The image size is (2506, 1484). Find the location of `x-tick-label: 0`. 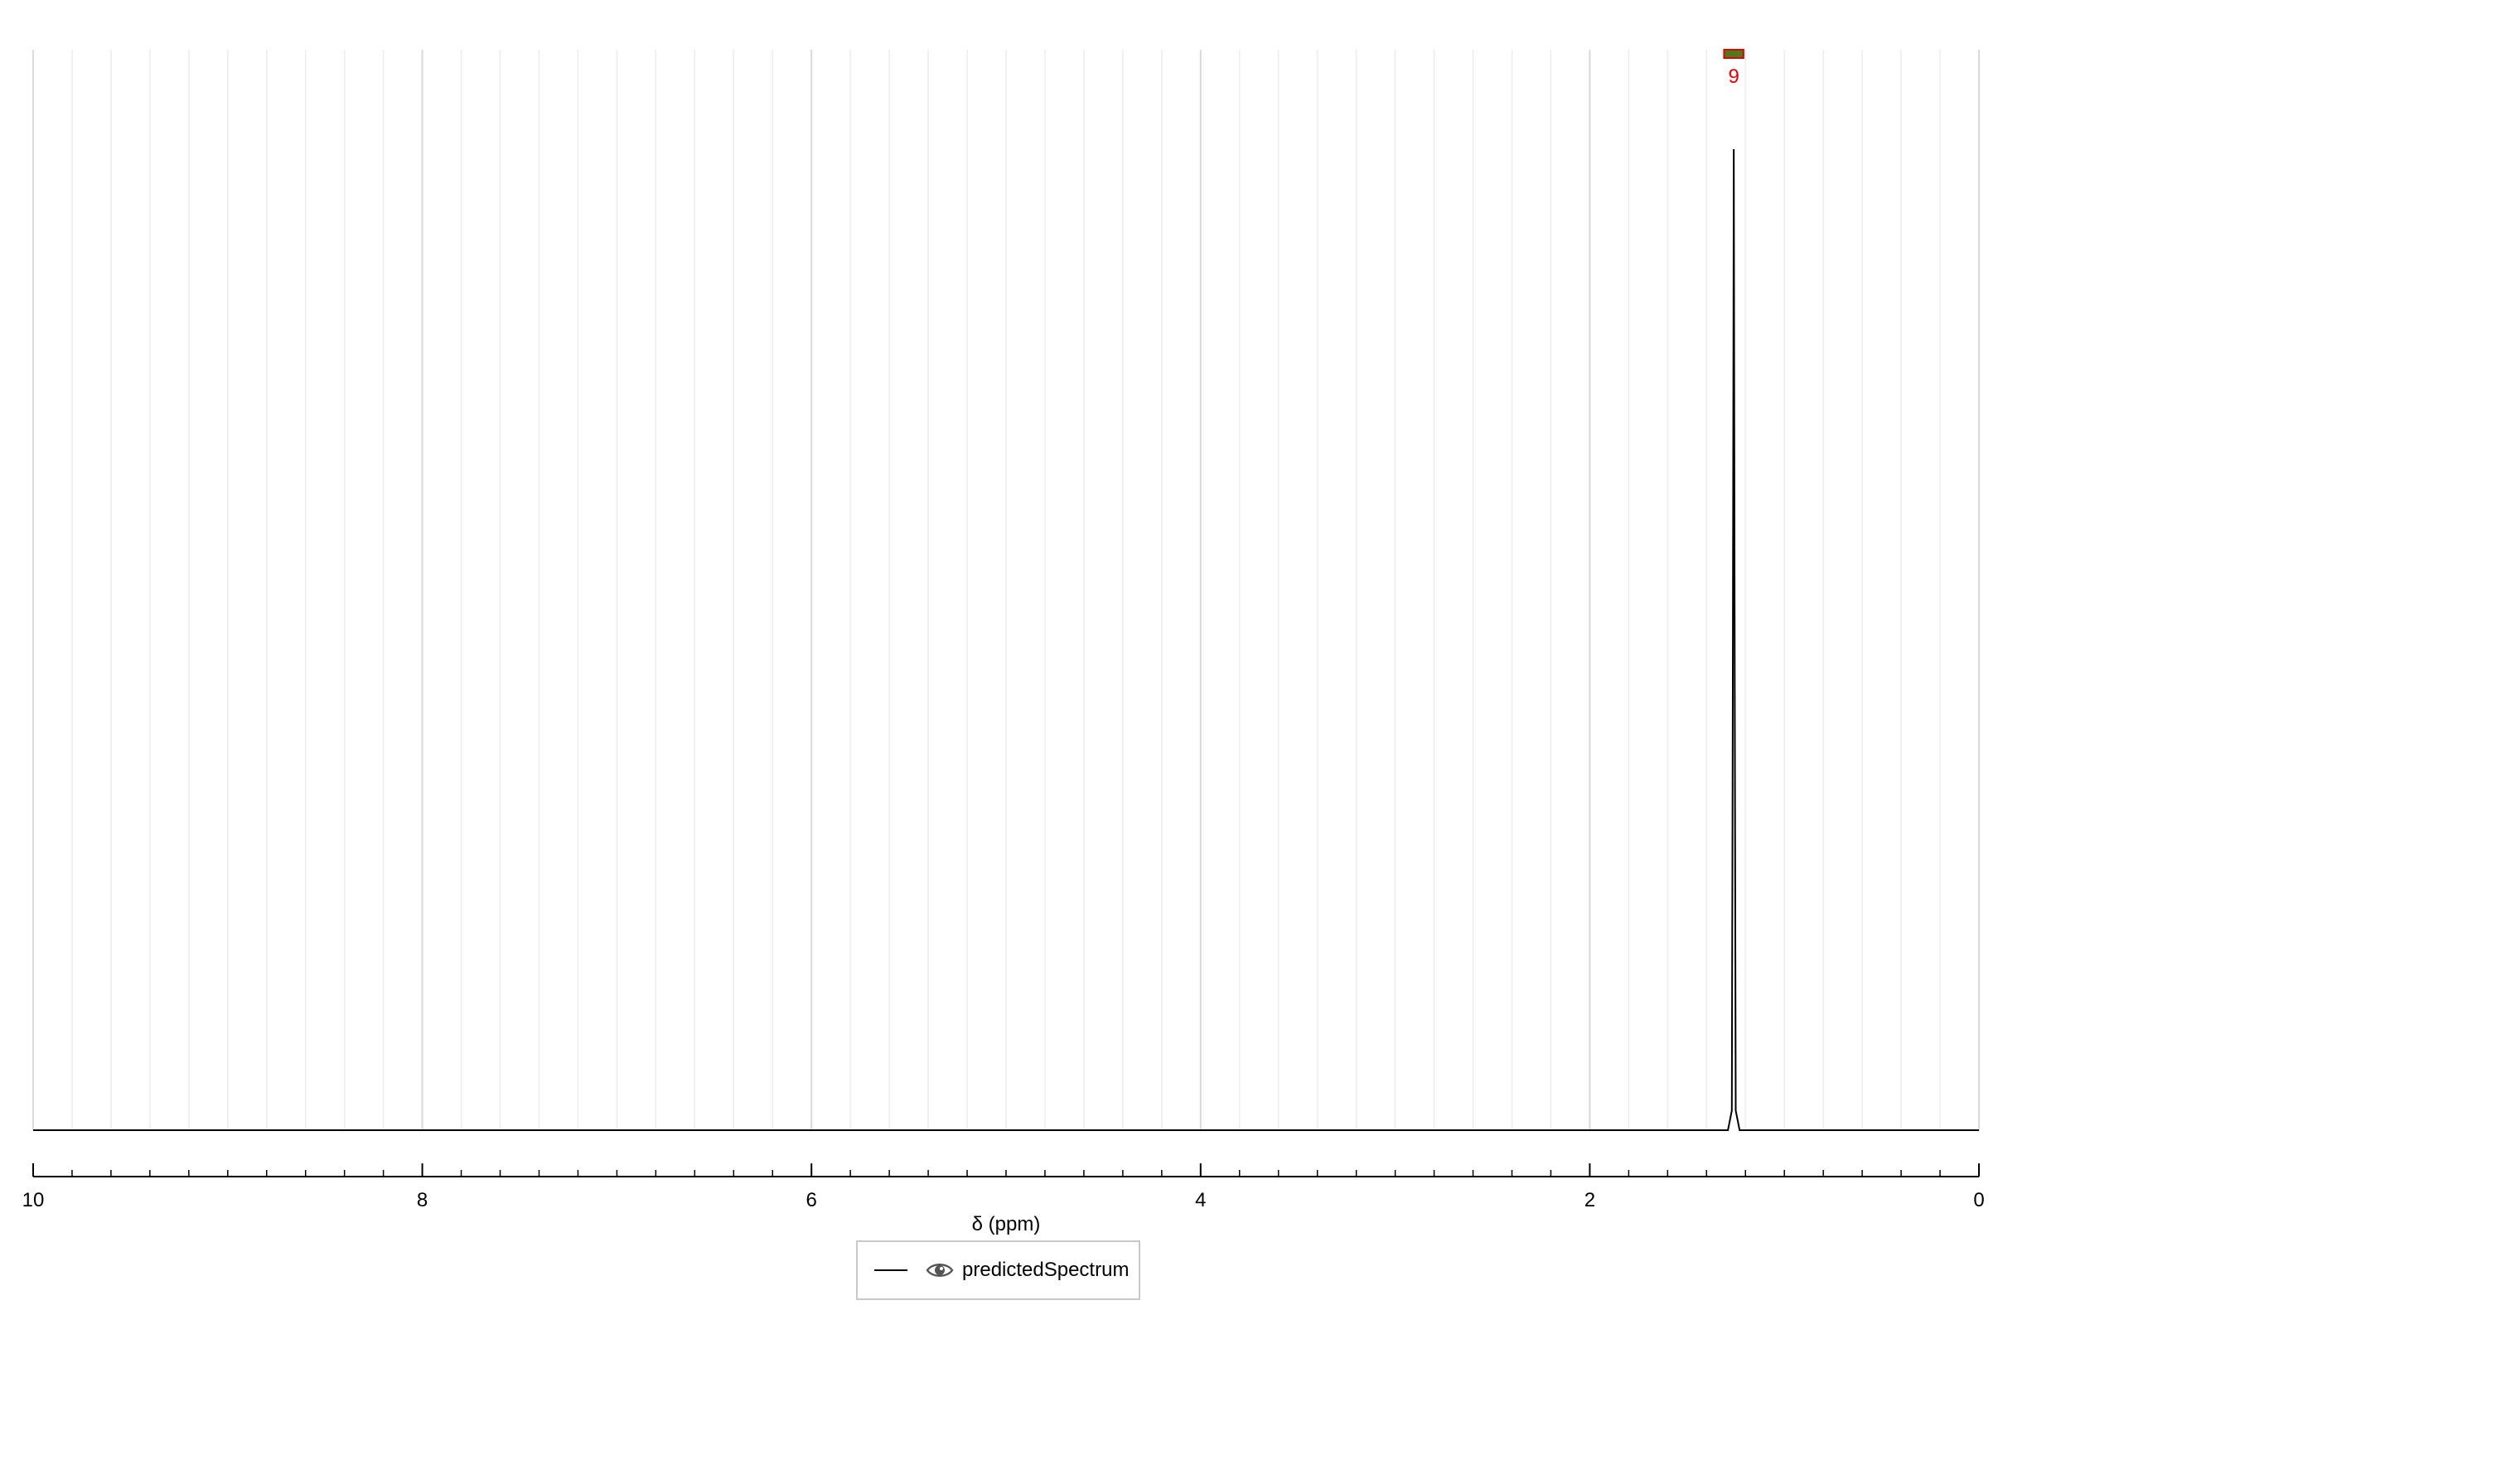

x-tick-label: 0 is located at coordinates (1979, 1200).